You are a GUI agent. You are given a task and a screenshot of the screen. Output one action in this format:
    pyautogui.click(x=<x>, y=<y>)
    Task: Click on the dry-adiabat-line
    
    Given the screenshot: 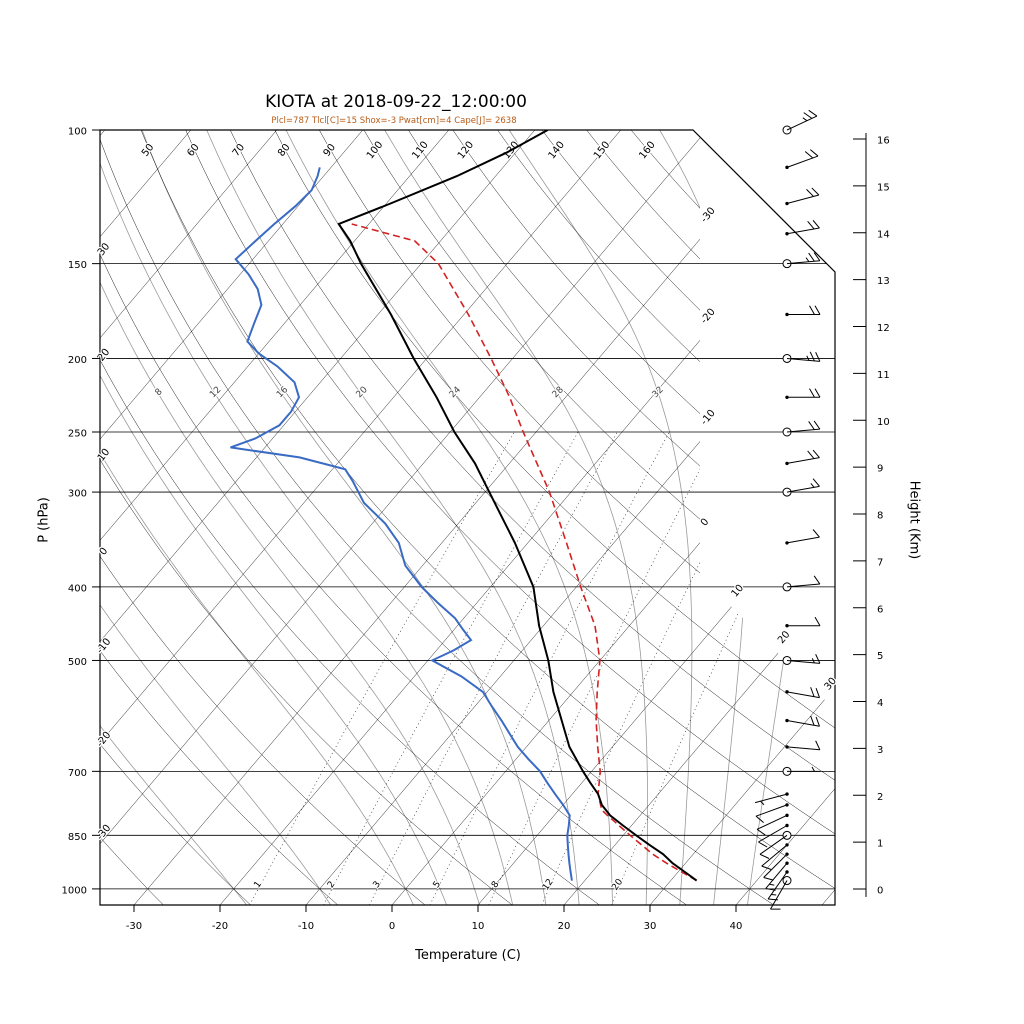 What is the action you would take?
    pyautogui.click(x=175, y=517)
    